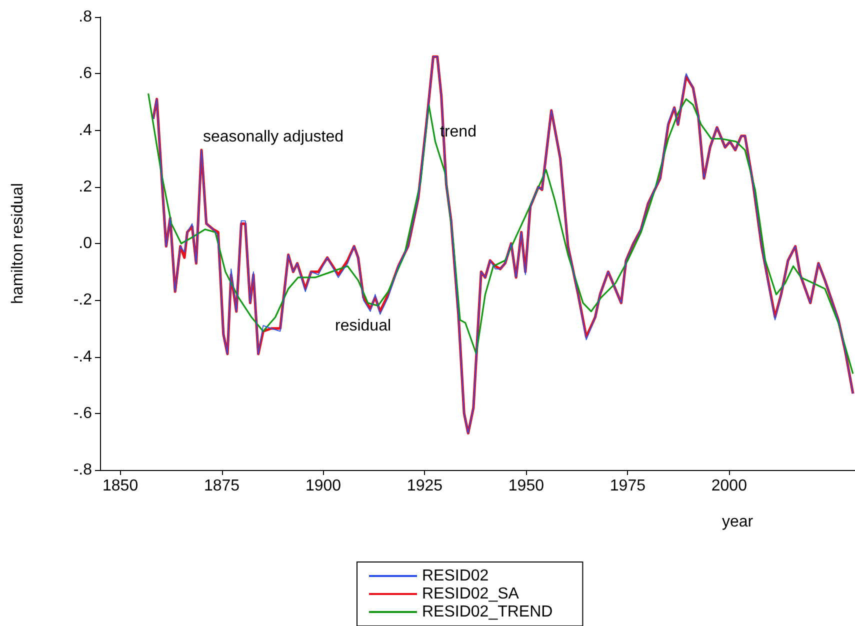 The height and width of the screenshot is (626, 855). What do you see at coordinates (738, 522) in the screenshot?
I see `x-axis-title: year` at bounding box center [738, 522].